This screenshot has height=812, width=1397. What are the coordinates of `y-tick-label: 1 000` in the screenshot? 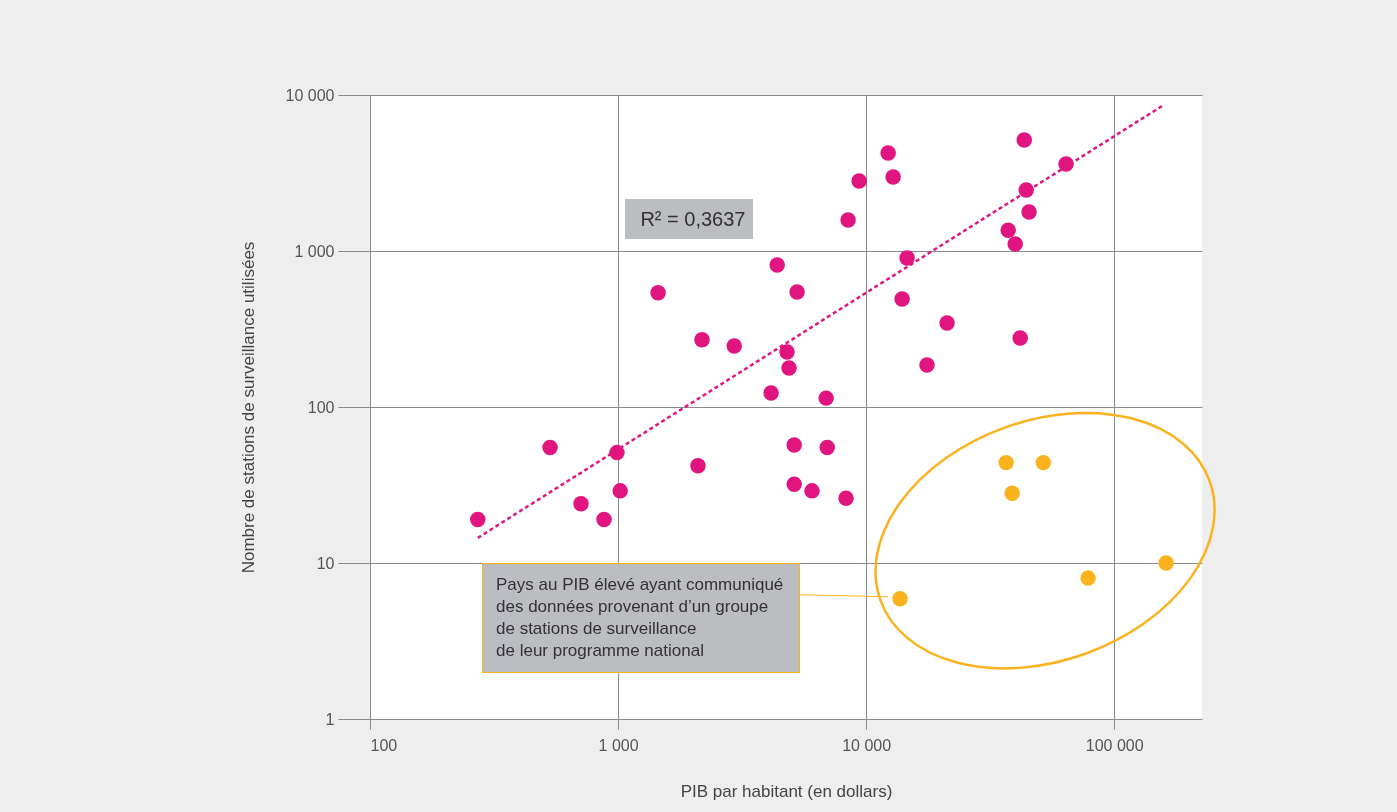 It's located at (314, 251).